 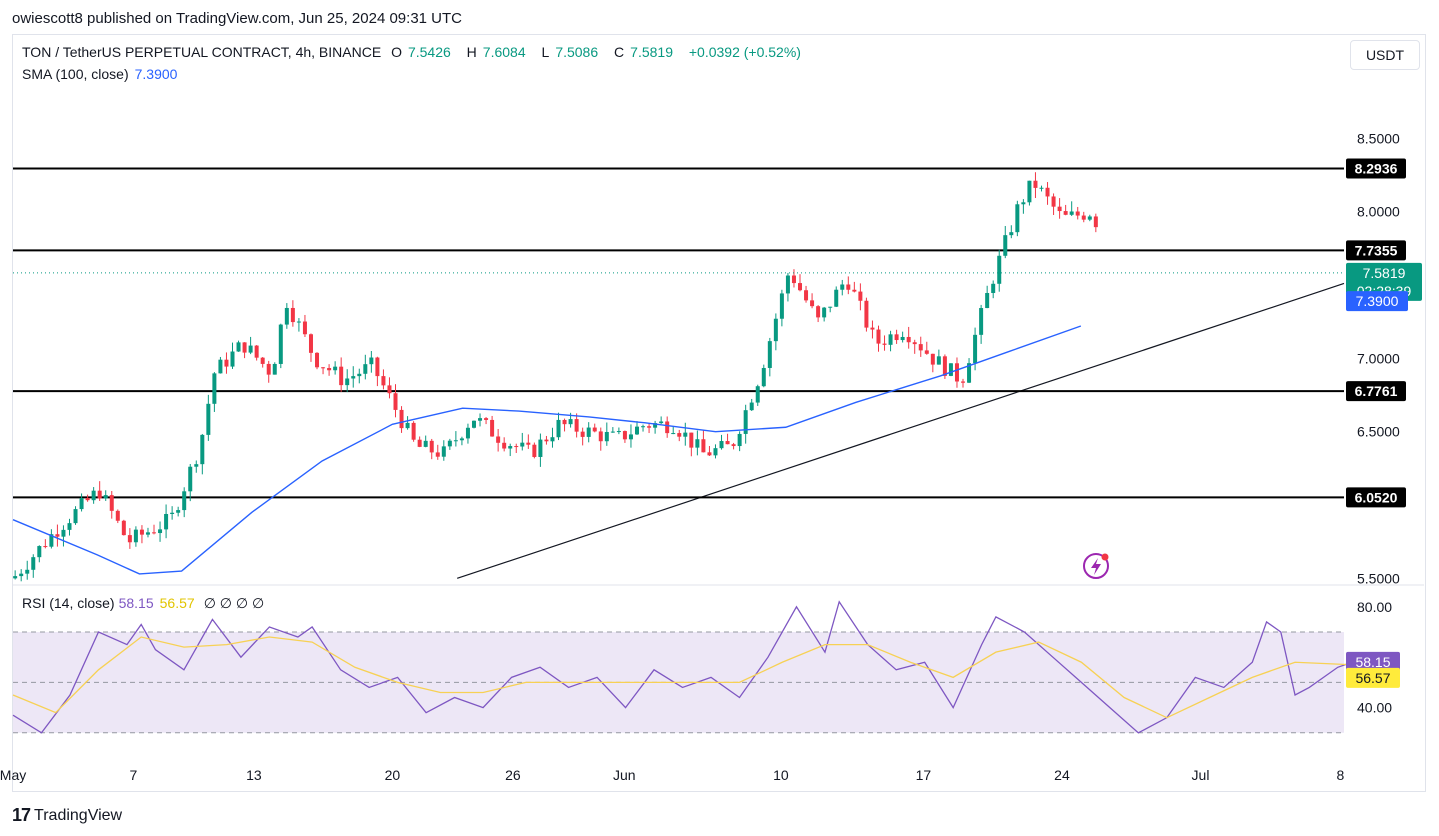 I want to click on tradingview-footer: 17 TradingView, so click(x=67, y=815).